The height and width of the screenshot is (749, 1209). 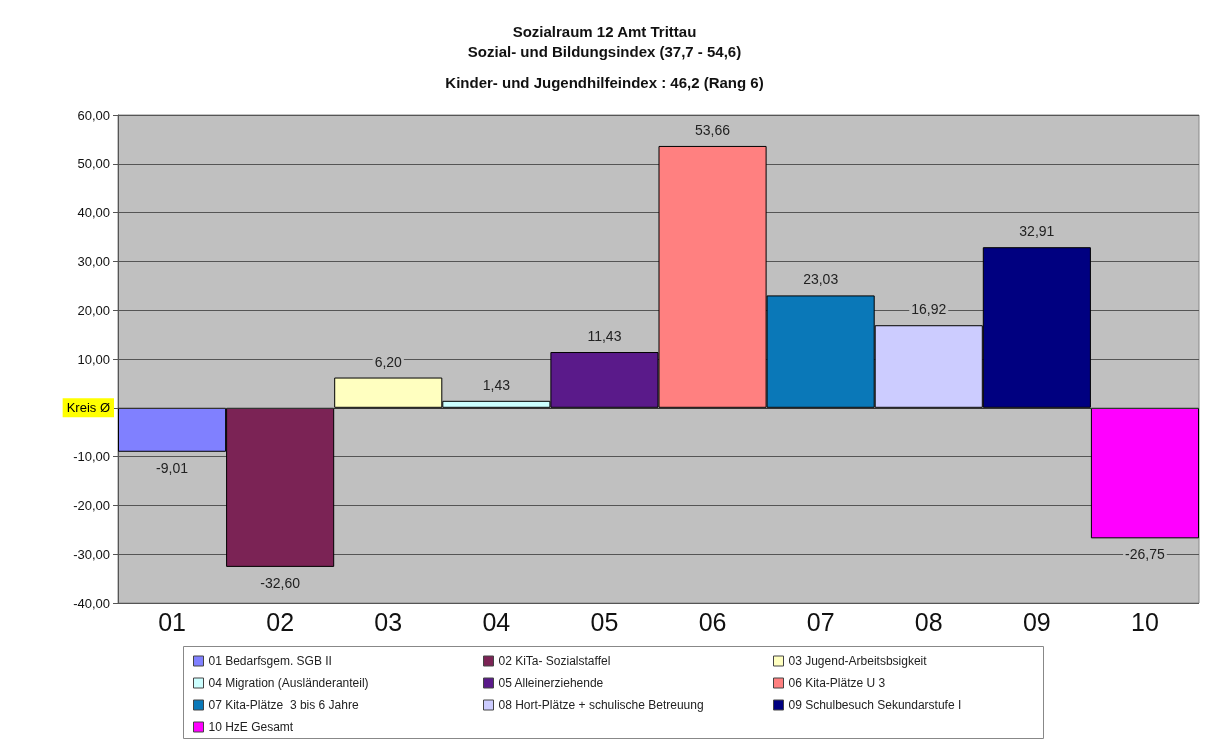 What do you see at coordinates (1145, 554) in the screenshot?
I see `data-label: -26,75` at bounding box center [1145, 554].